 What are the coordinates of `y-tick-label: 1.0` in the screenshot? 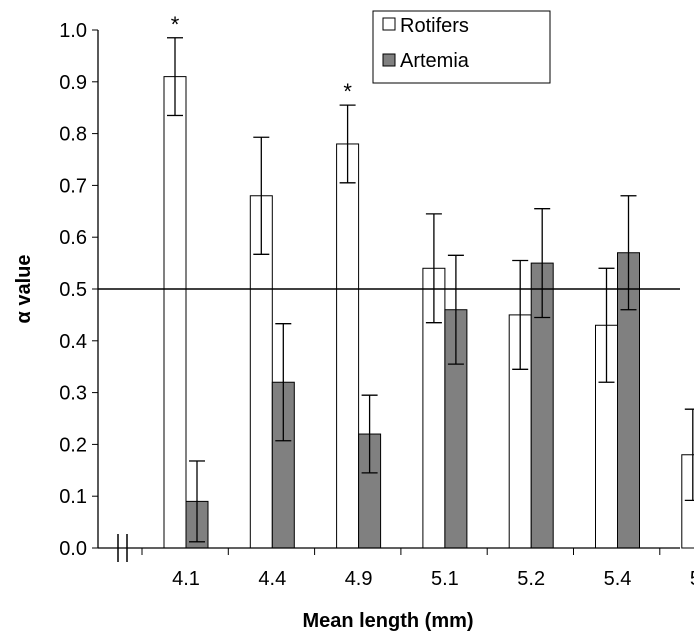 It's located at (73, 31).